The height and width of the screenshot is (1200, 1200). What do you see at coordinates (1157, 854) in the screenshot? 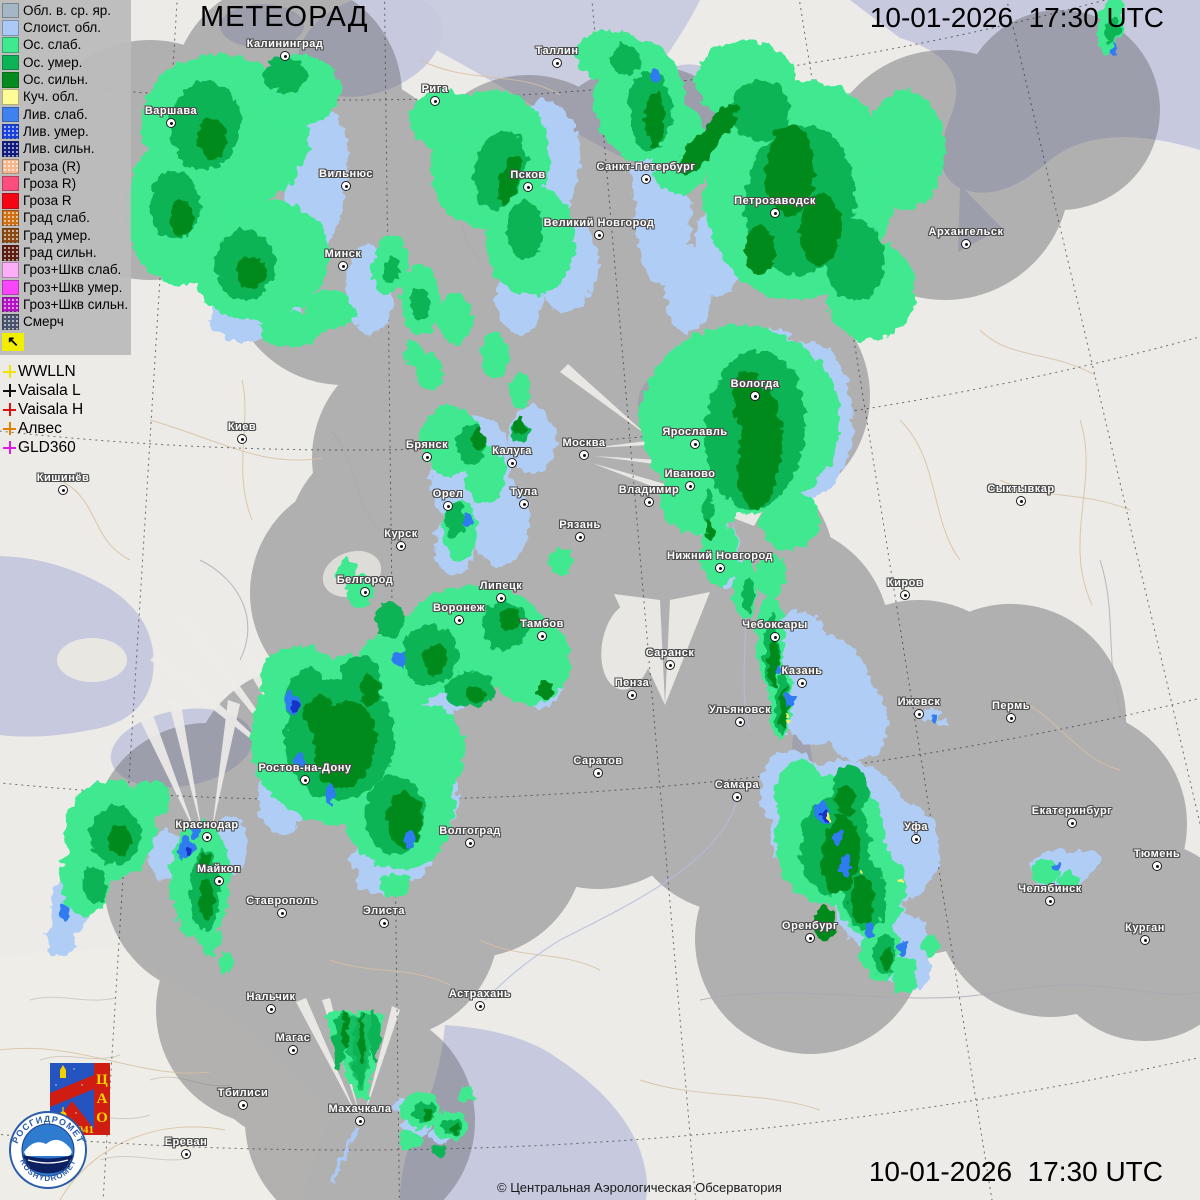
I see `city-label: Тюмень` at bounding box center [1157, 854].